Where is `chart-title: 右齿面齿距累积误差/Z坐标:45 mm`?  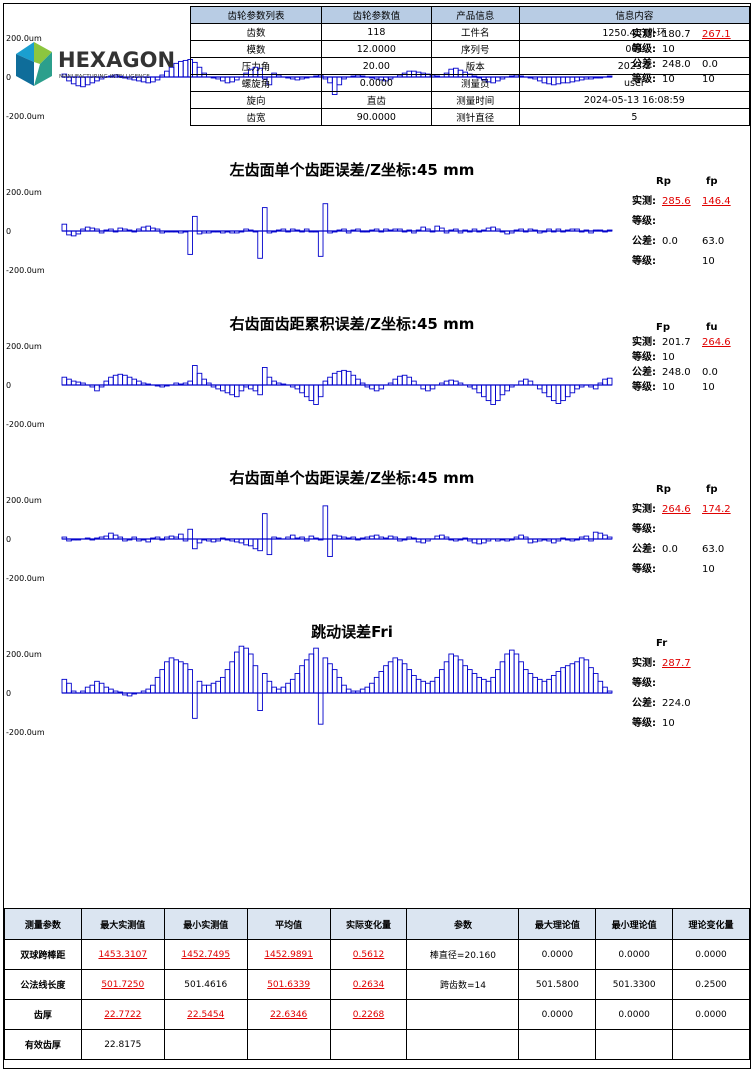
chart-title: 右齿面齿距累积误差/Z坐标:45 mm is located at coordinates (352, 324).